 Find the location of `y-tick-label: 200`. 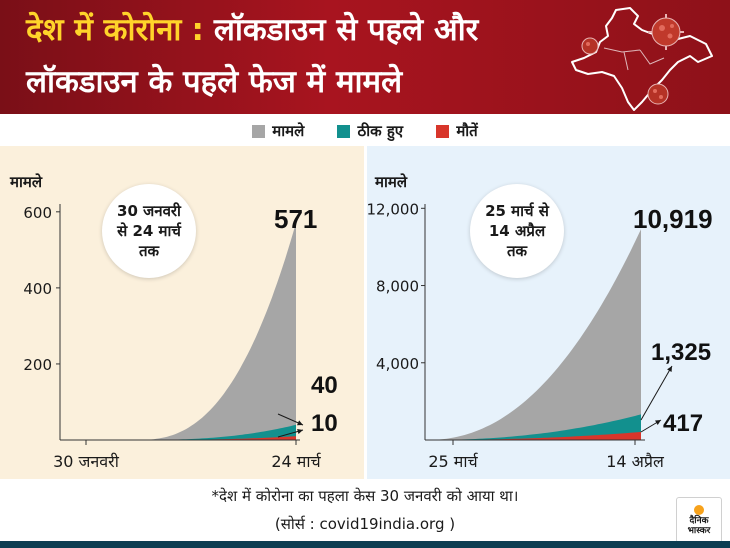

y-tick-label: 200 is located at coordinates (37, 365).